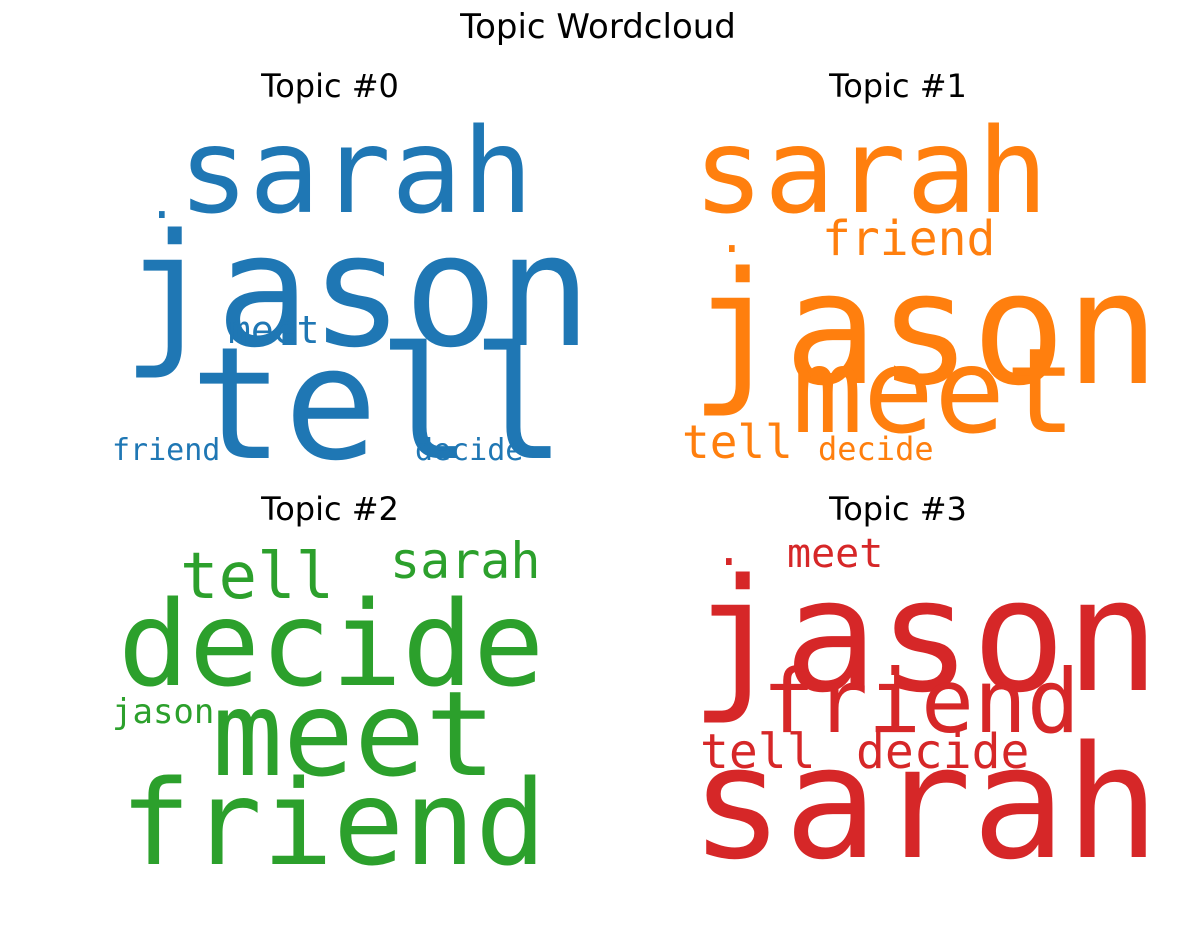  What do you see at coordinates (876, 449) in the screenshot?
I see `word-decide-topic-1: decide` at bounding box center [876, 449].